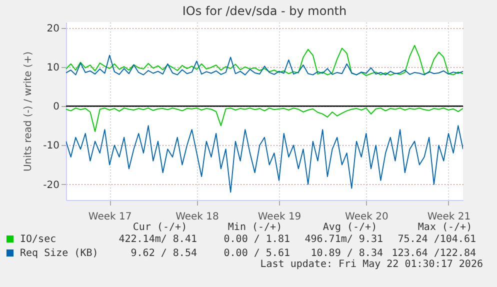  What do you see at coordinates (160, 227) in the screenshot?
I see `text: Cur (-/+)` at bounding box center [160, 227].